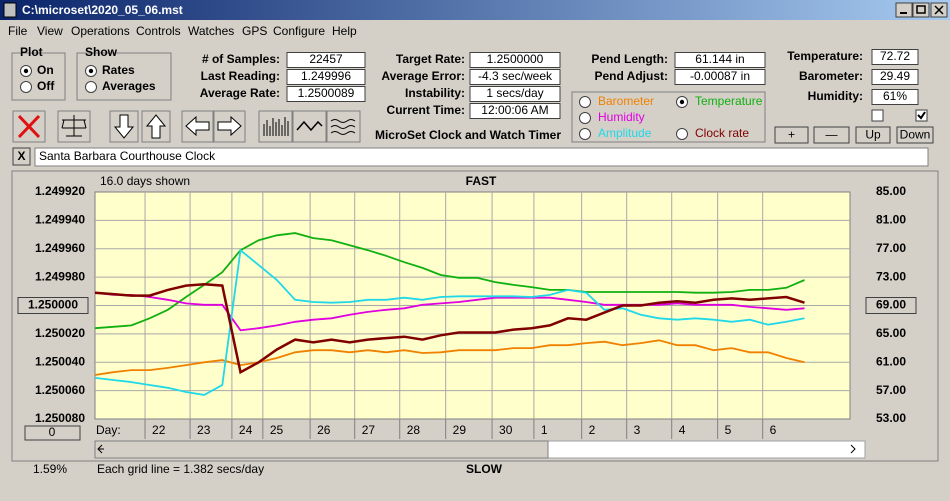  Describe the element at coordinates (515, 76) in the screenshot. I see `field-value: -4.3 sec/week` at that location.